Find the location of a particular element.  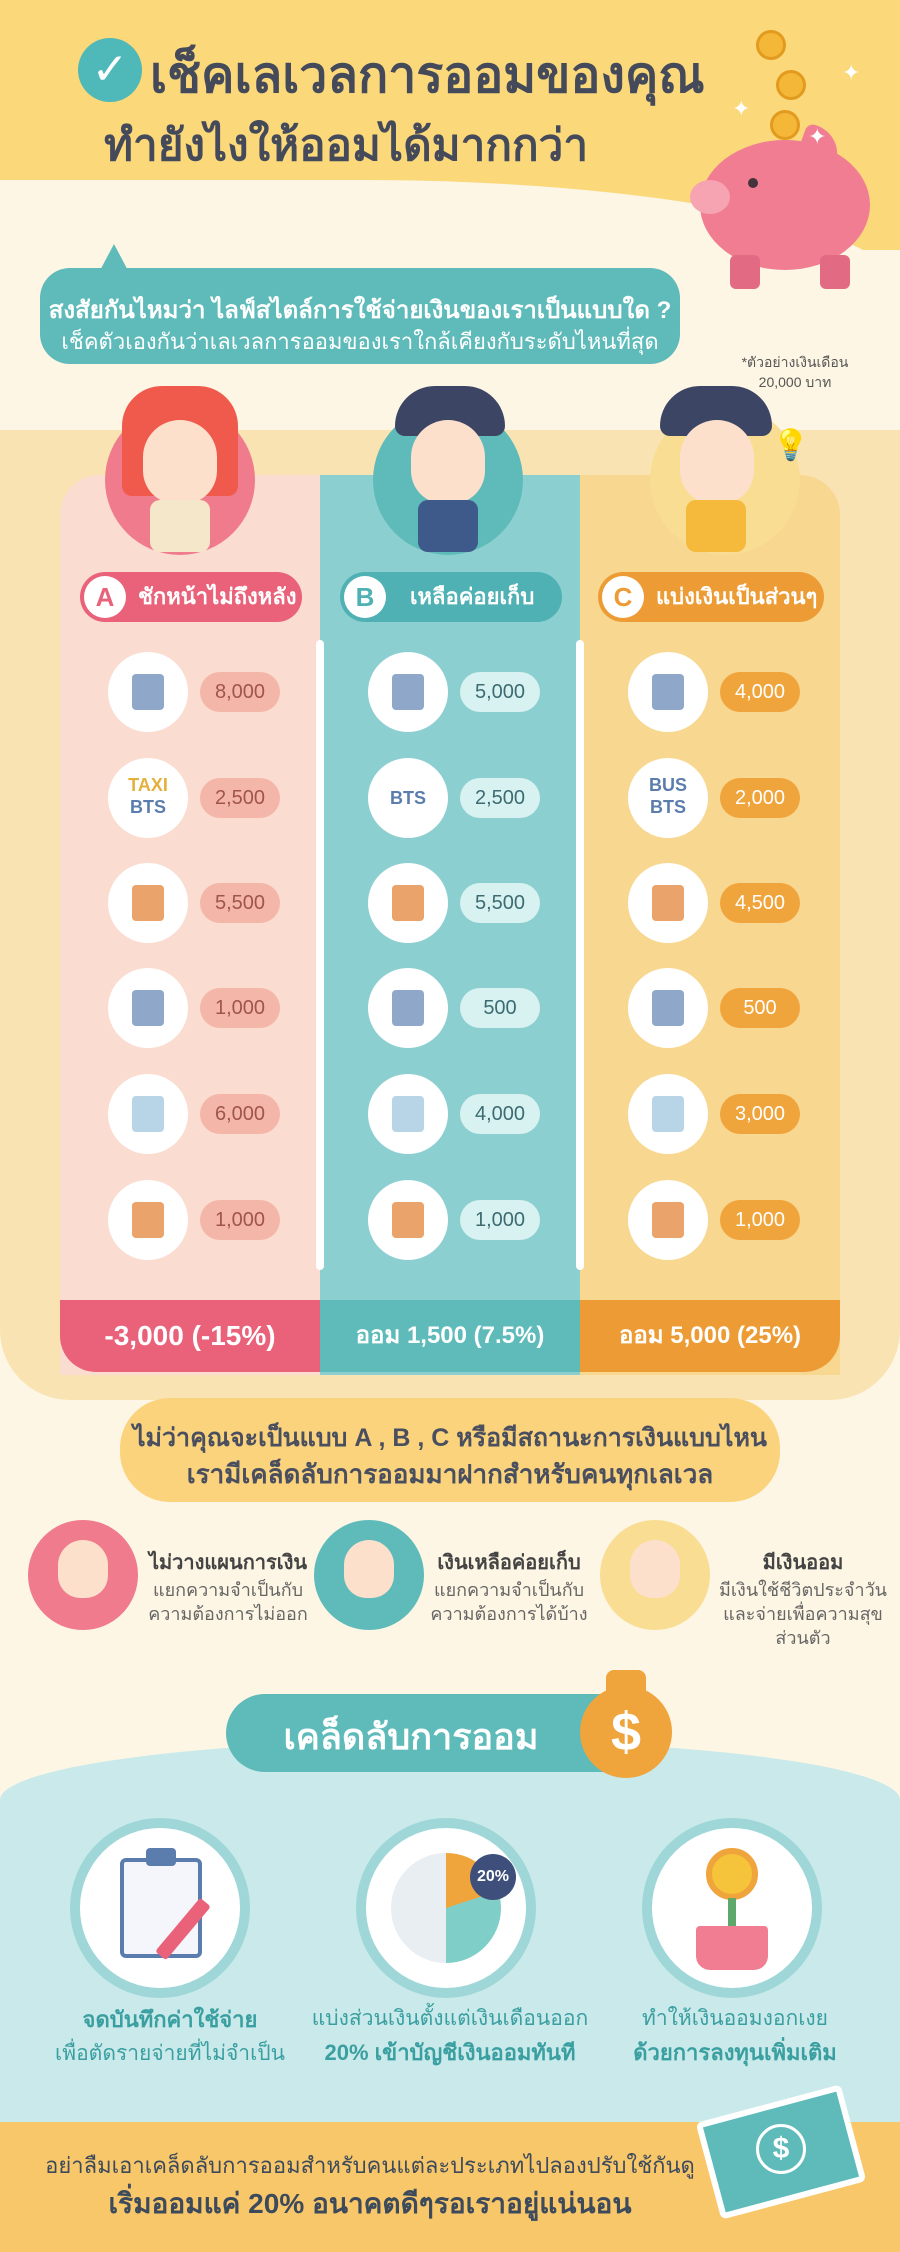

footer-line-2: เริ่มออมแค่ 20% อนาคตดีๆรอเราอยู่แน่นอน is located at coordinates (370, 2203).